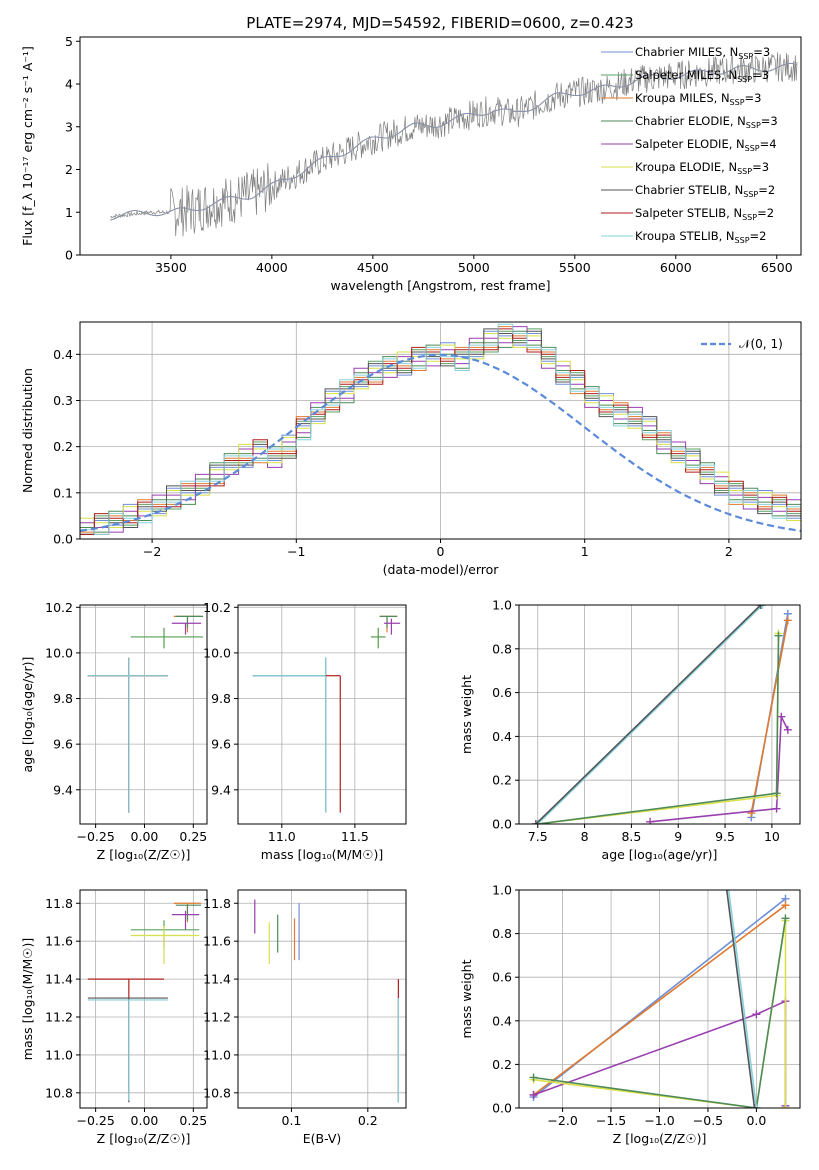 The image size is (819, 1170). I want to click on x-tick-label: 9, so click(678, 836).